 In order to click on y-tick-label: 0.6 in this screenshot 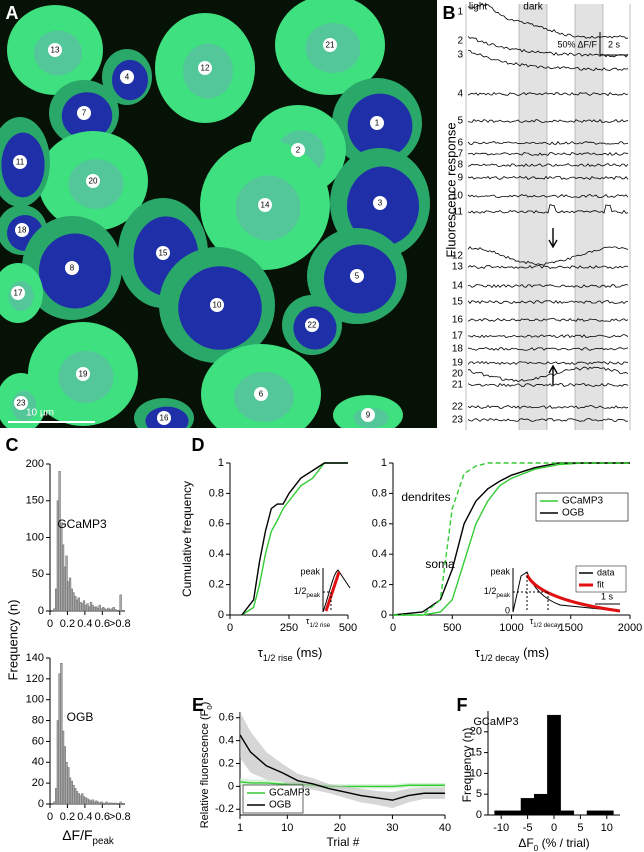, I will do `click(216, 524)`.